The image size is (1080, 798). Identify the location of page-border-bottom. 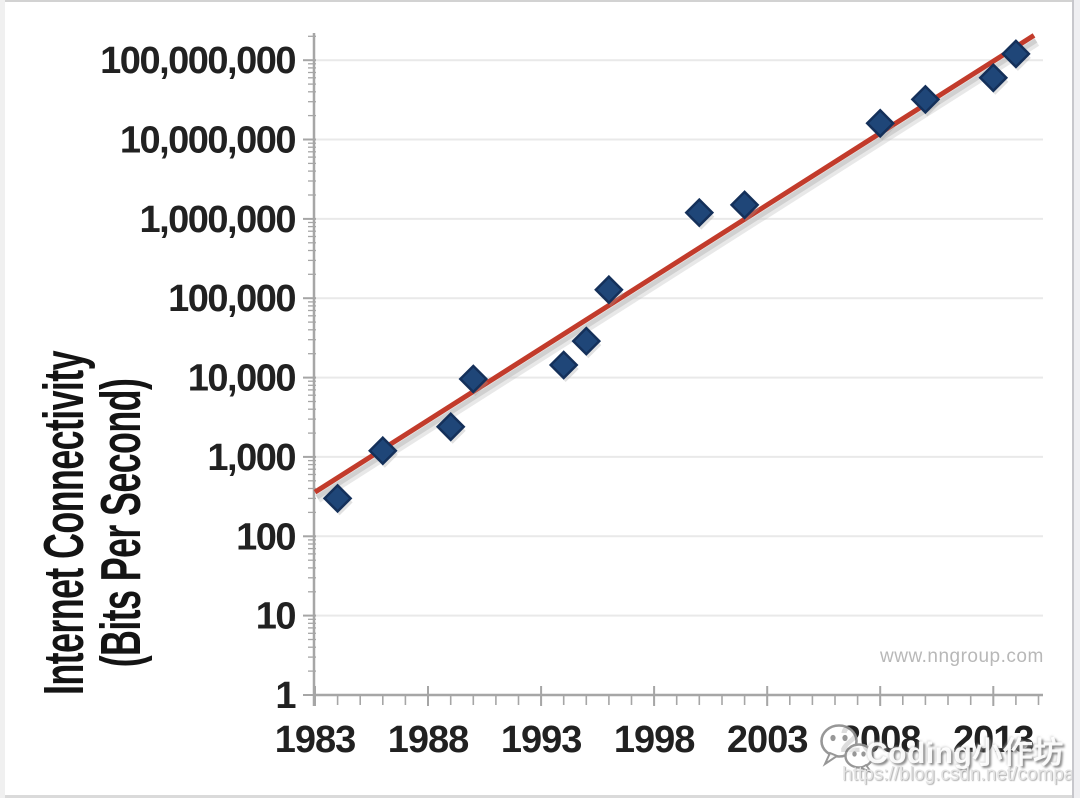
(540, 796).